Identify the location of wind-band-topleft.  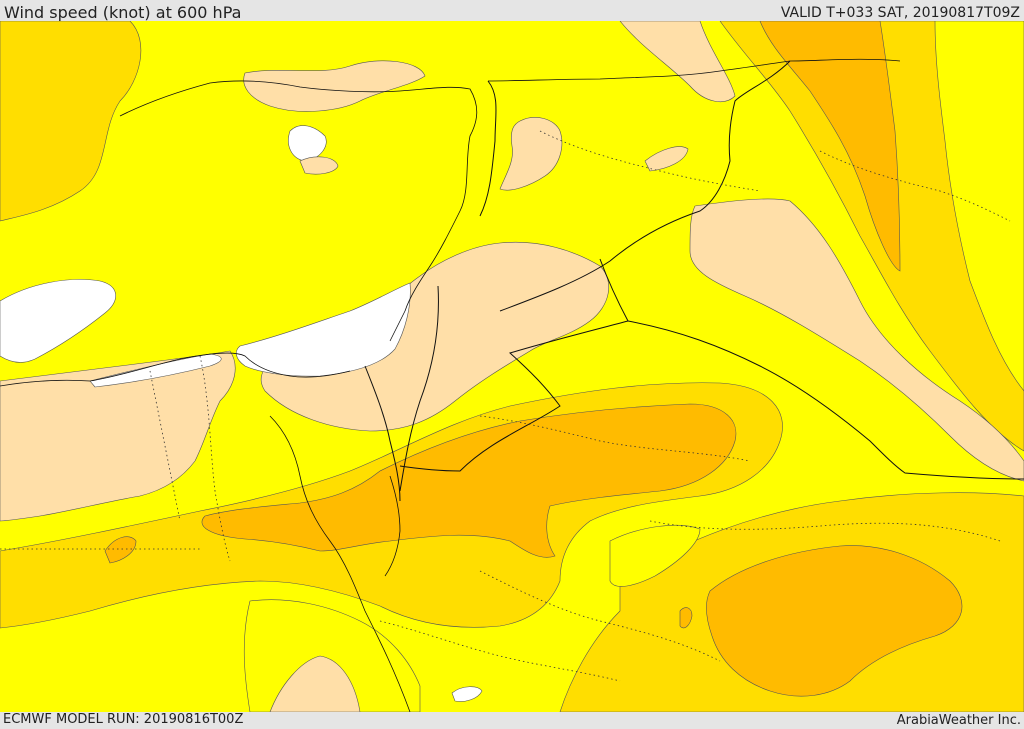
(71, 121).